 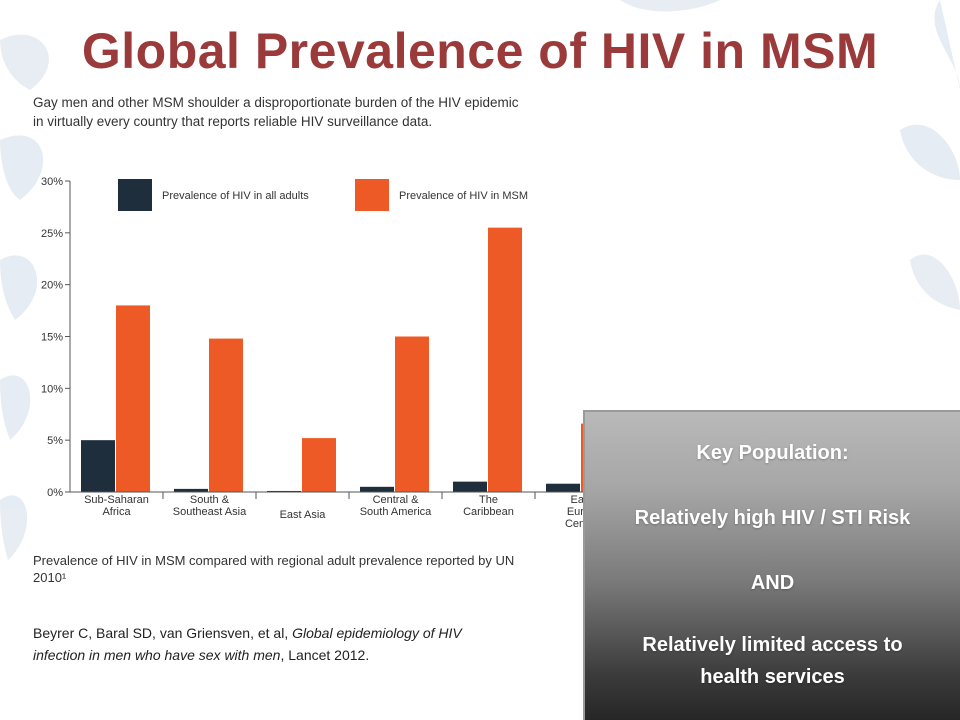 I want to click on x-tick-label: South America, so click(x=396, y=512).